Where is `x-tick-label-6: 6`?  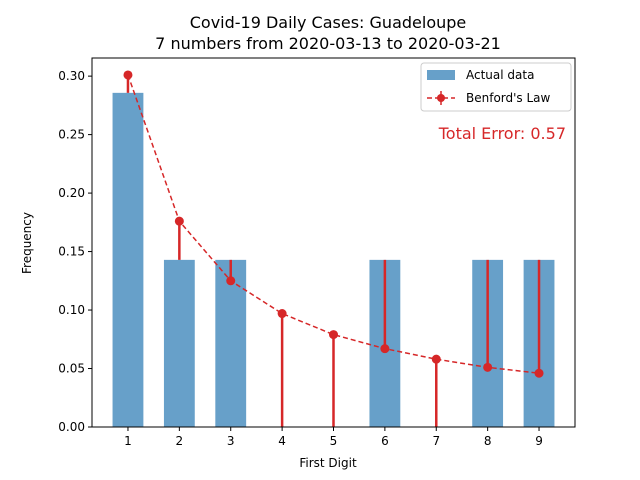
x-tick-label-6: 6 is located at coordinates (385, 441).